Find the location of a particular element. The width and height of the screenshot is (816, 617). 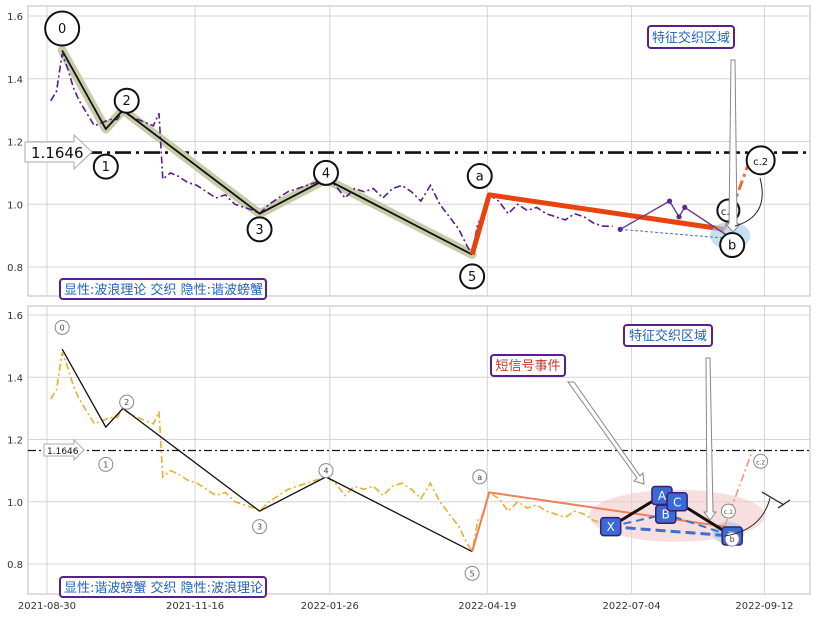

legend-text: 显性:谐波螃蟹 交织 隐性:波浪理论 is located at coordinates (163, 588).